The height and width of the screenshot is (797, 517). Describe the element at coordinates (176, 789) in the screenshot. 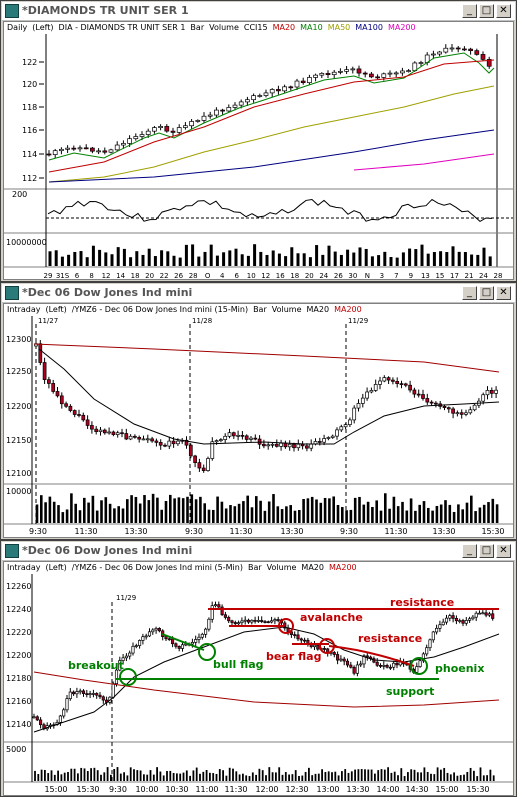

I see `time-axis-label: 10:30` at that location.